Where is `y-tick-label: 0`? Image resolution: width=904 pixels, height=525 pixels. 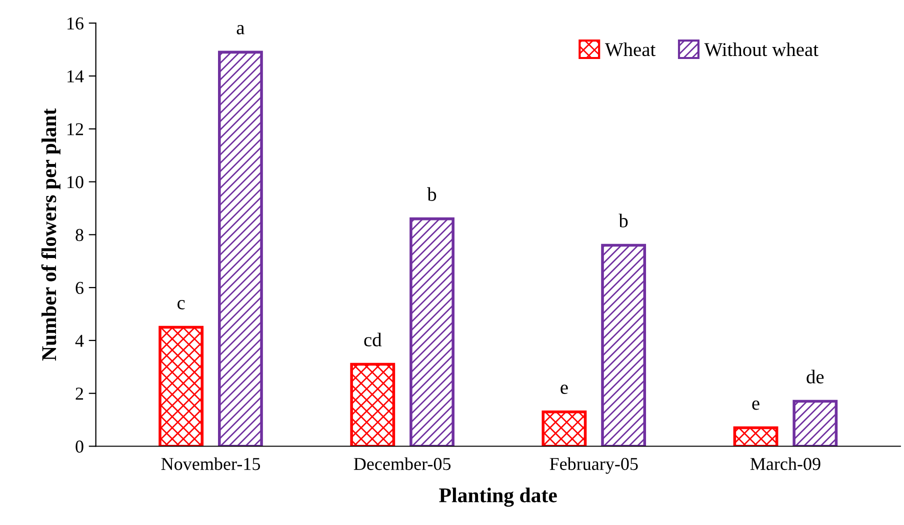
y-tick-label: 0 is located at coordinates (80, 446).